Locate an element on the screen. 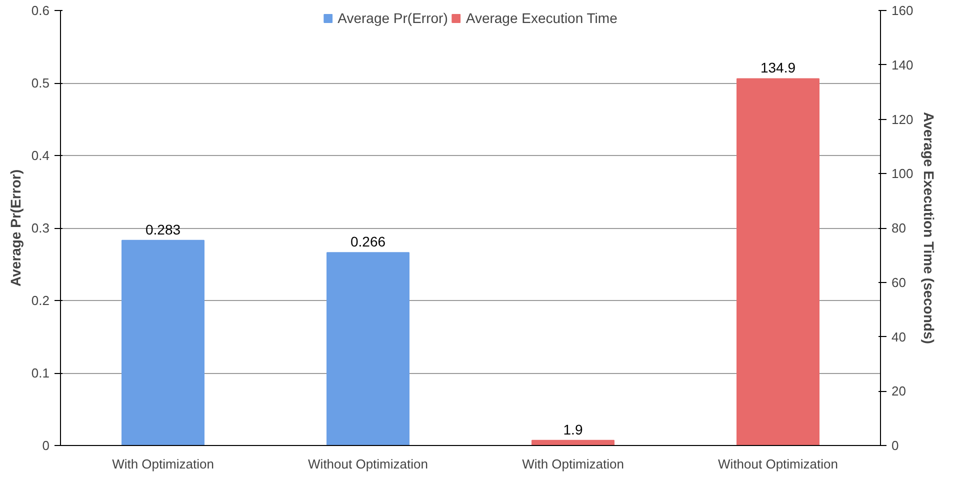  y2-tick-label: 80 is located at coordinates (899, 228).